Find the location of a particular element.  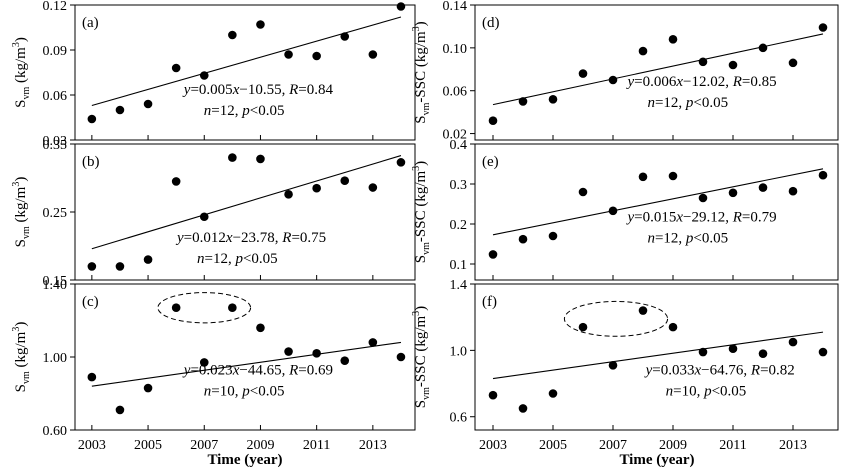

y-tick-label: 0.03 is located at coordinates (55, 141).